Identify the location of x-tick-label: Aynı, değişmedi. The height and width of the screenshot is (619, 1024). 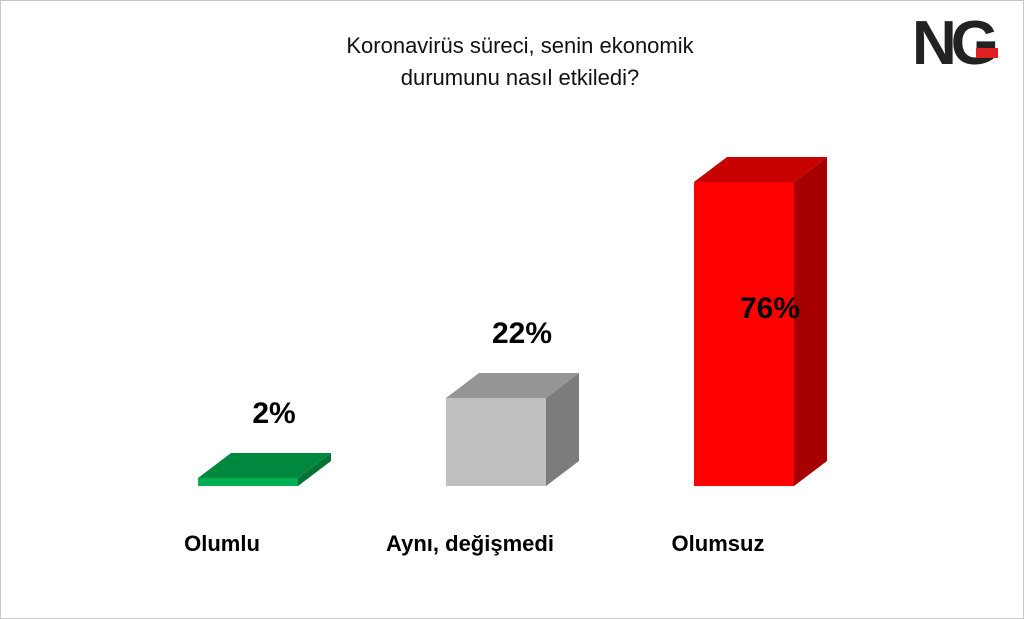
(470, 543).